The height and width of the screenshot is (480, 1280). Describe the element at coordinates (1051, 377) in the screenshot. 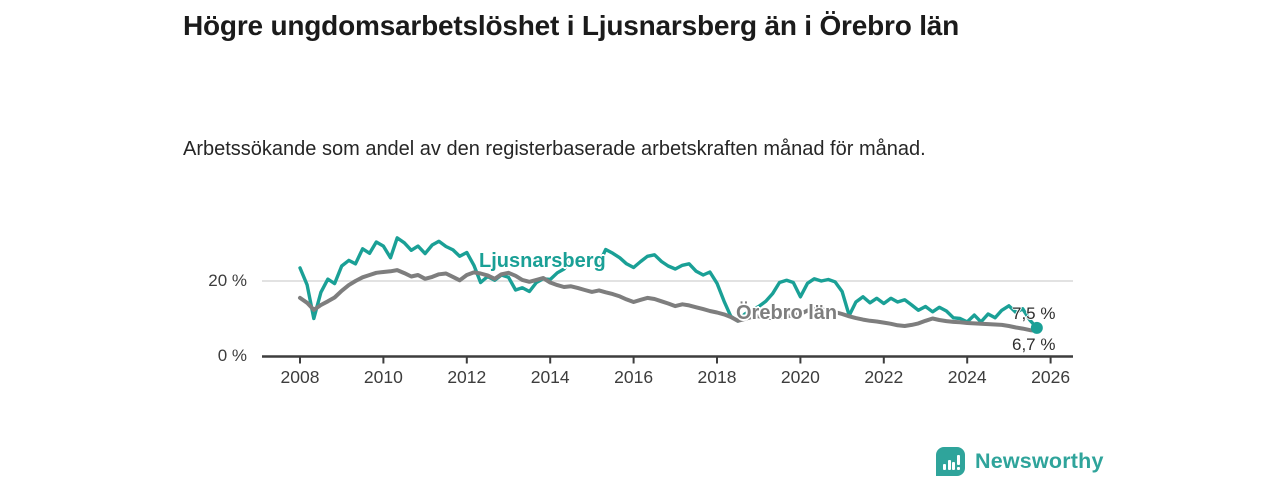

I see `x-tick-label: 2026` at that location.